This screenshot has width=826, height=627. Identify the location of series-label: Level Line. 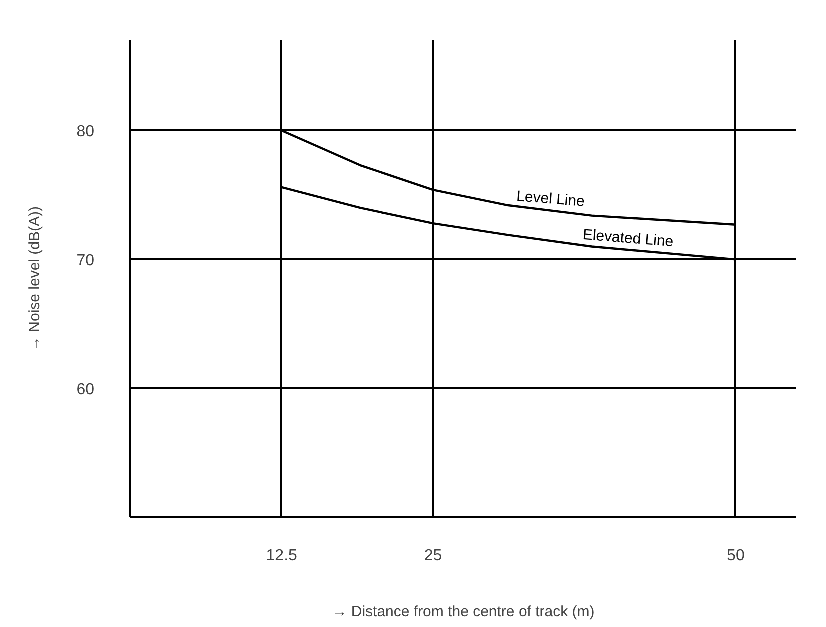
(551, 199).